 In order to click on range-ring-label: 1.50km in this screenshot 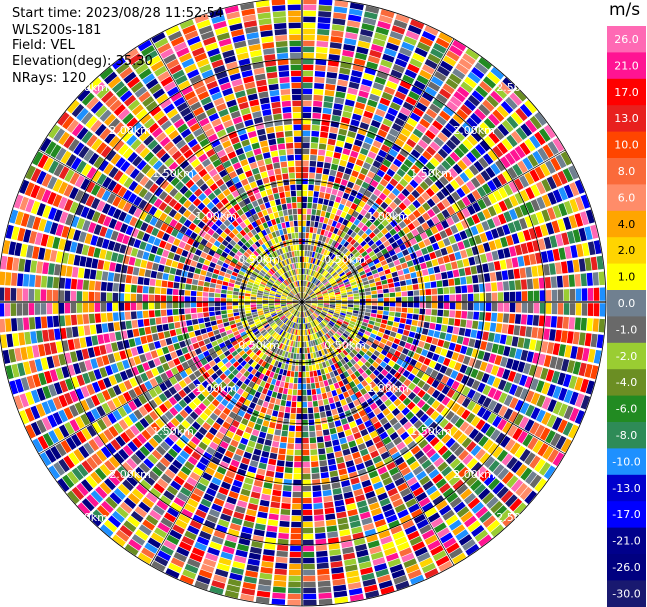, I will do `click(173, 173)`.